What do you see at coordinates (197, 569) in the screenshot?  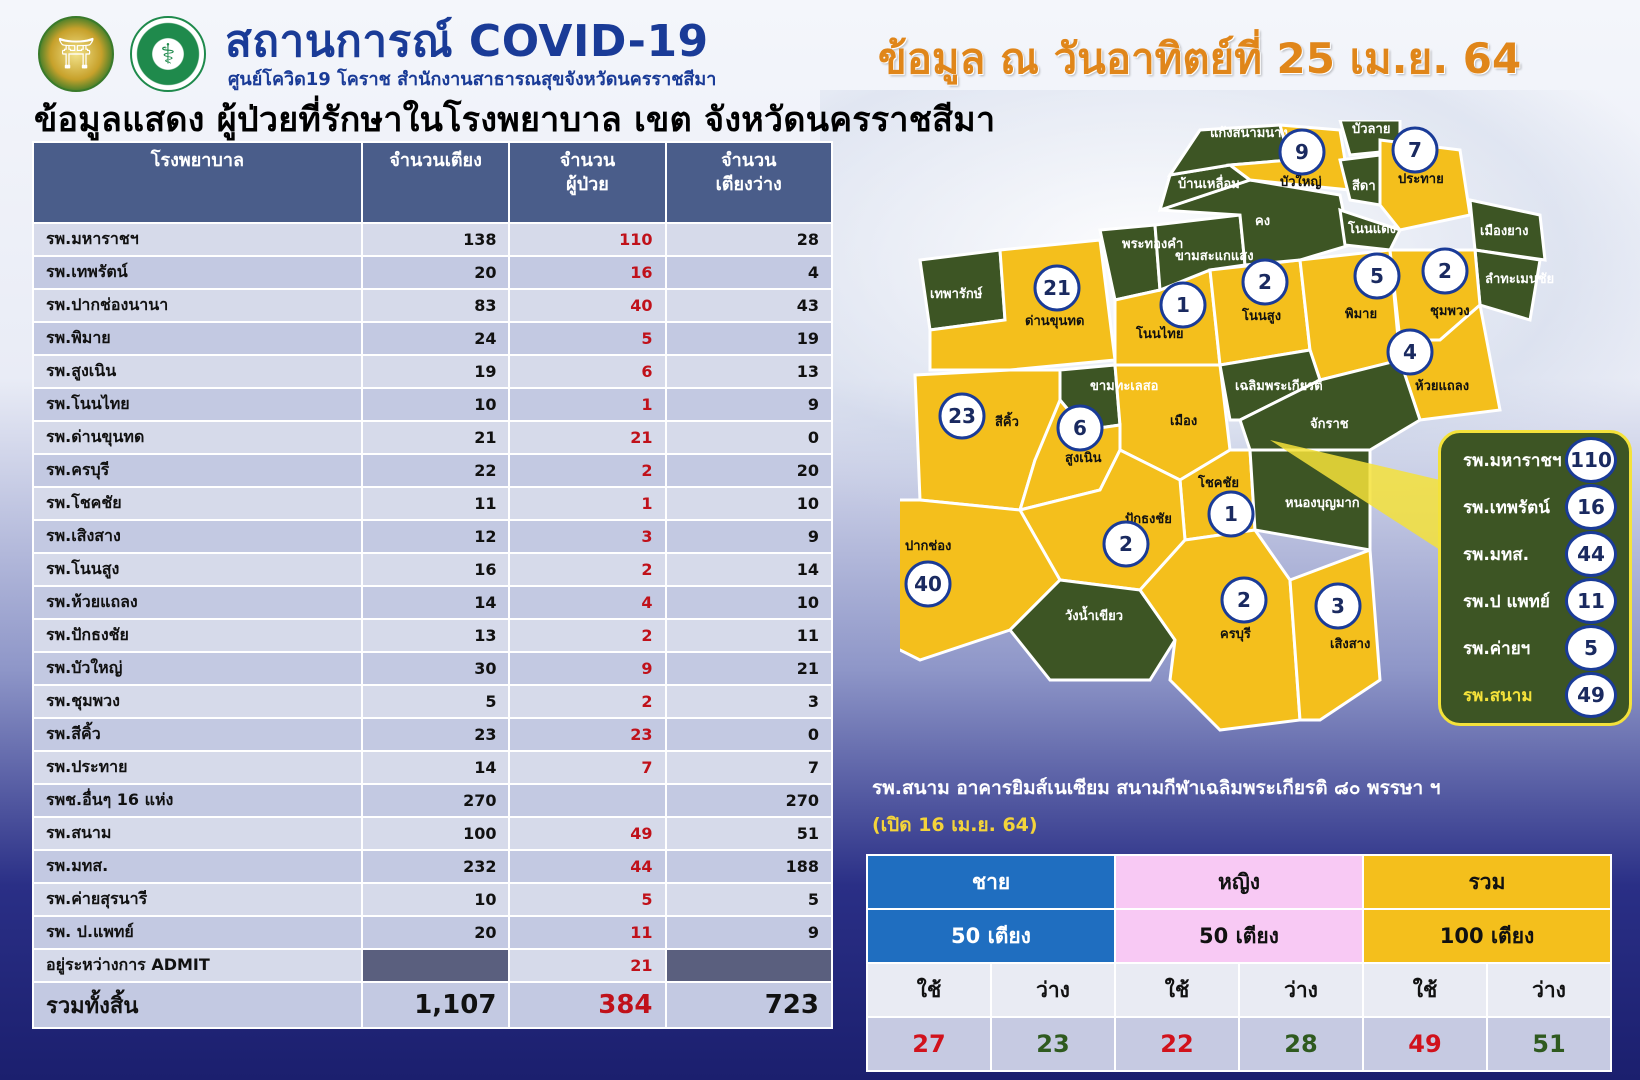 I see `hospital-name-cell: รพ.โนนสูง` at bounding box center [197, 569].